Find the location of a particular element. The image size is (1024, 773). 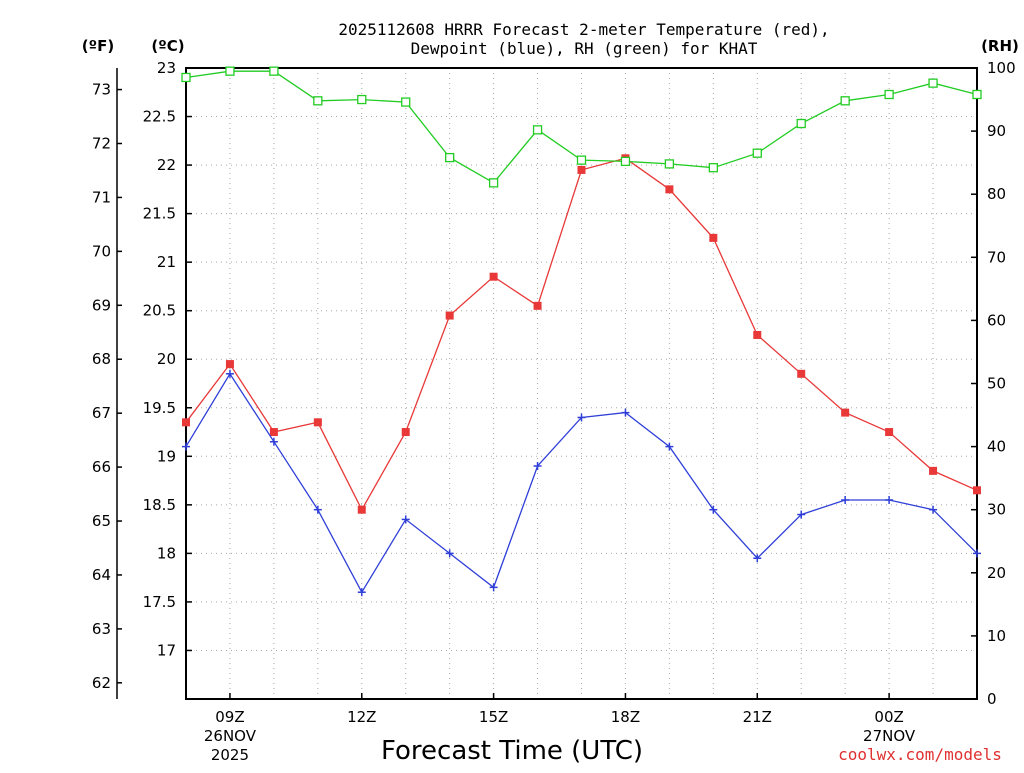

x-tick-label: 18Z is located at coordinates (625, 717).